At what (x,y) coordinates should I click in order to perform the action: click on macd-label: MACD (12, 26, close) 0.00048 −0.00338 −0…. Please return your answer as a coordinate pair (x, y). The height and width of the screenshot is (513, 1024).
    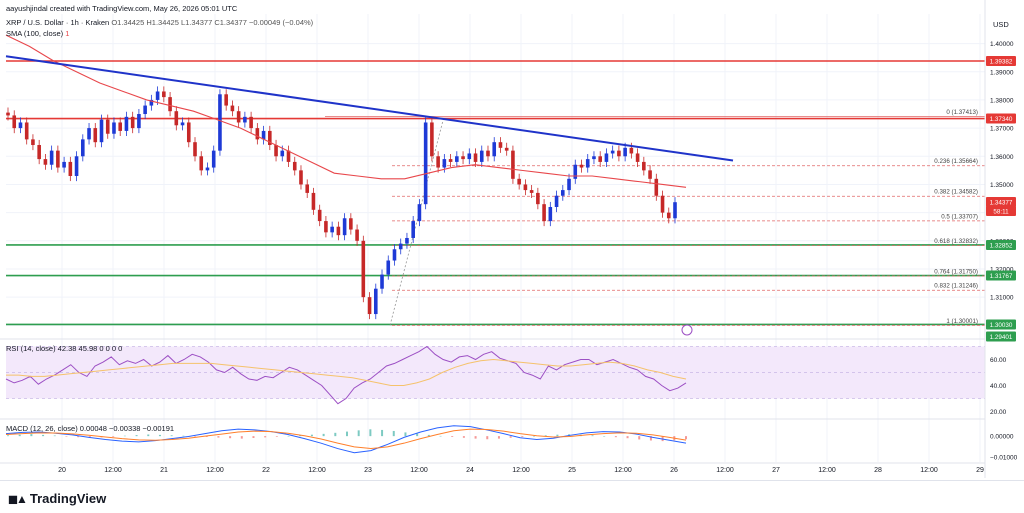
    Looking at the image, I should click on (90, 428).